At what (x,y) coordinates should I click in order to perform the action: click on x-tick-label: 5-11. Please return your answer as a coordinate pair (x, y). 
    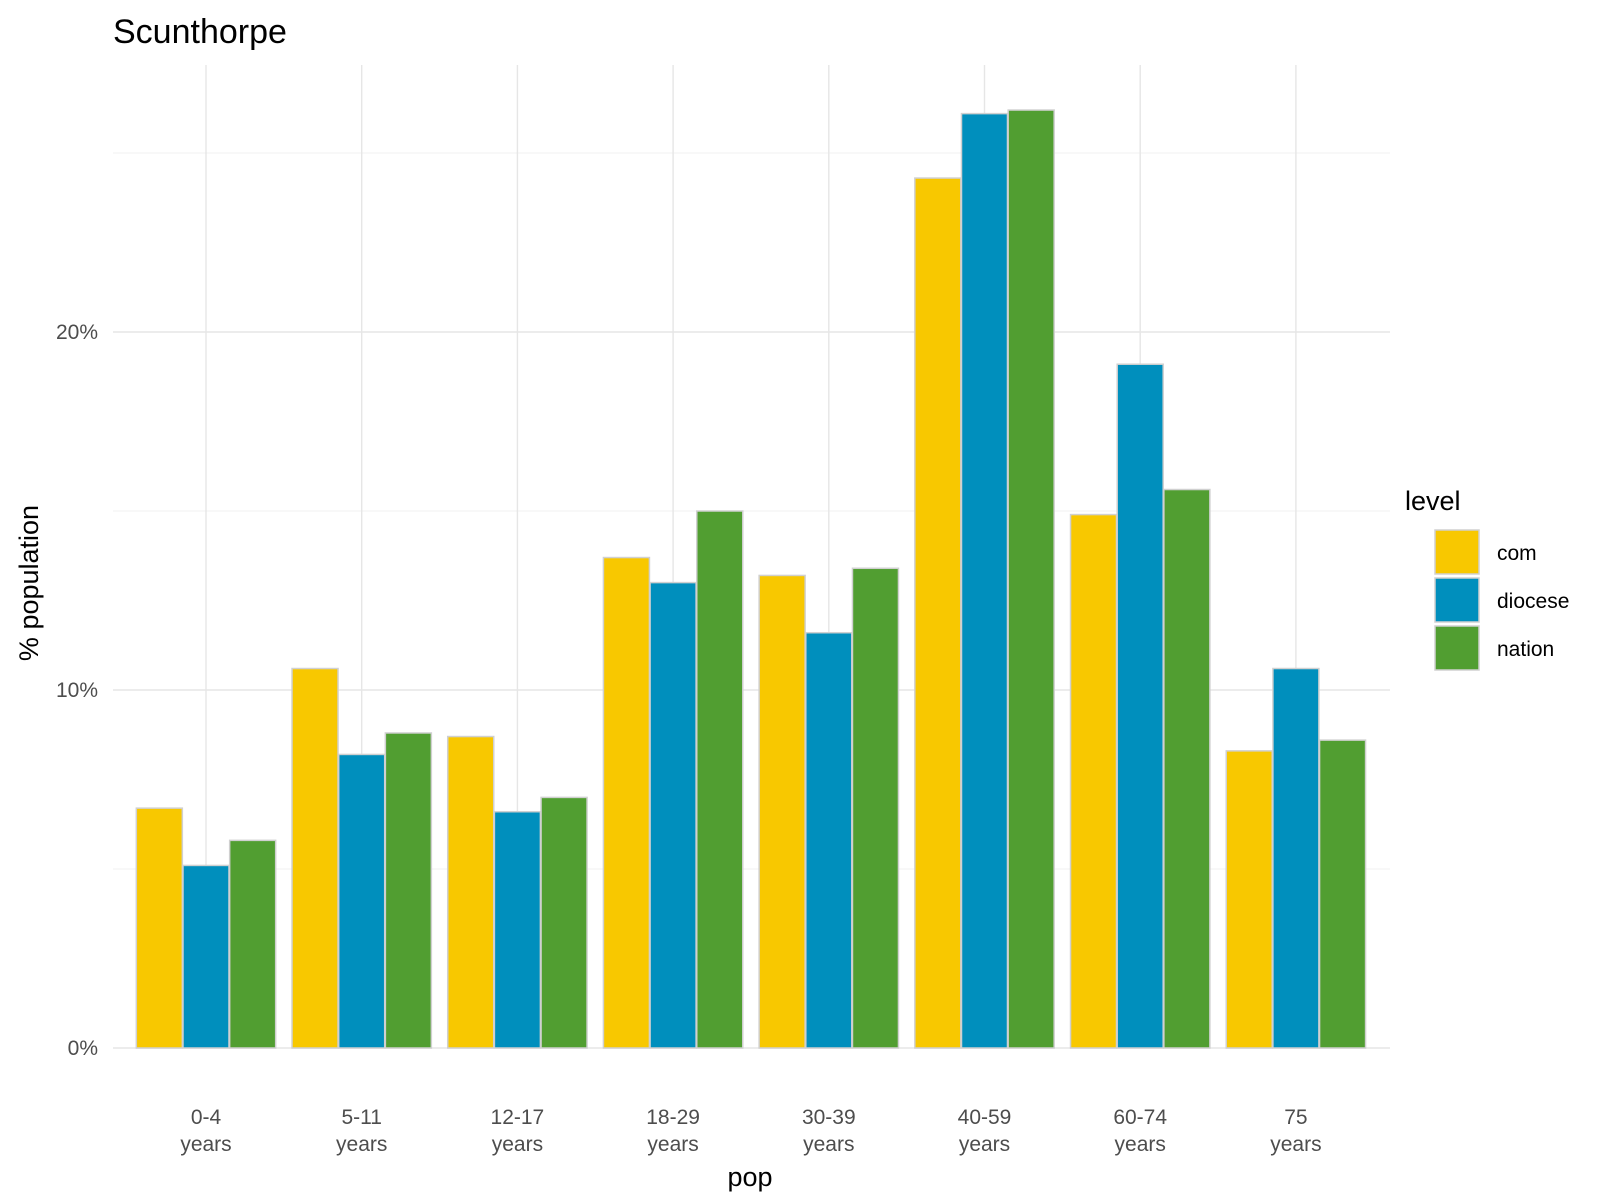
    Looking at the image, I should click on (361, 1117).